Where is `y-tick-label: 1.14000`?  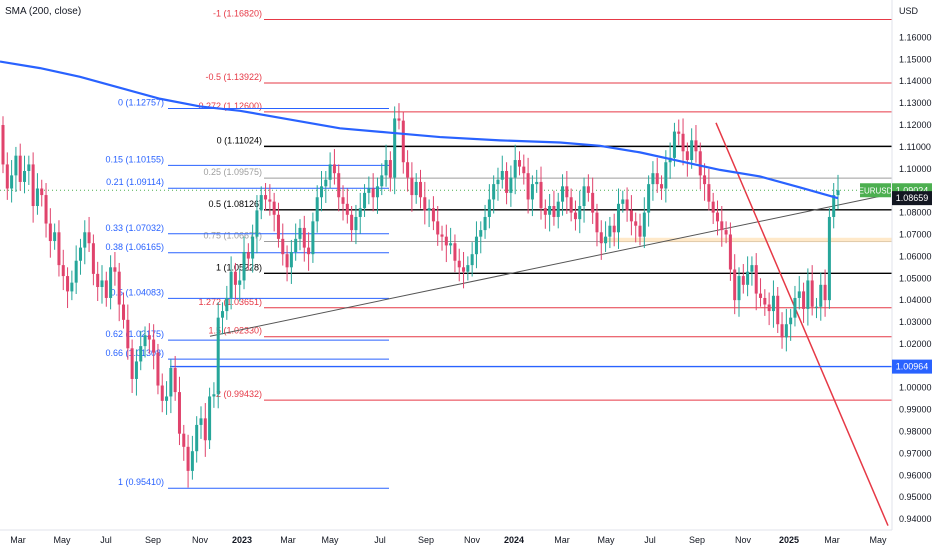 y-tick-label: 1.14000 is located at coordinates (915, 81).